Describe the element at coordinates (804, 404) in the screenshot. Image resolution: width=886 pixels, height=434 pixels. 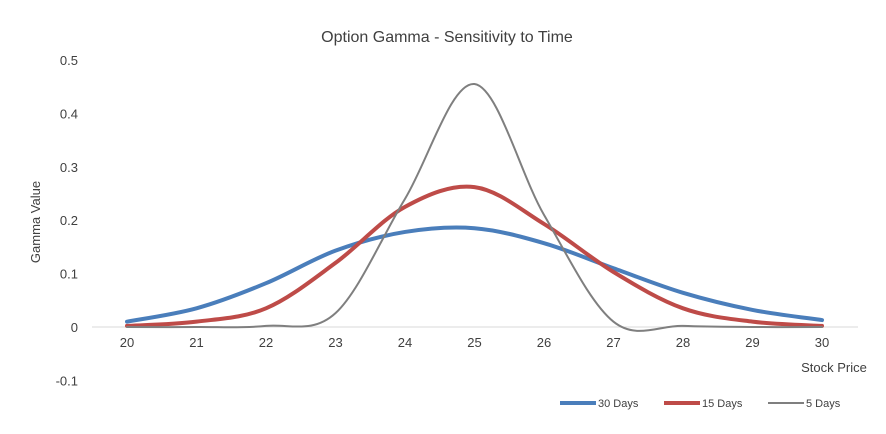
I see `legend-item: 5 Days` at that location.